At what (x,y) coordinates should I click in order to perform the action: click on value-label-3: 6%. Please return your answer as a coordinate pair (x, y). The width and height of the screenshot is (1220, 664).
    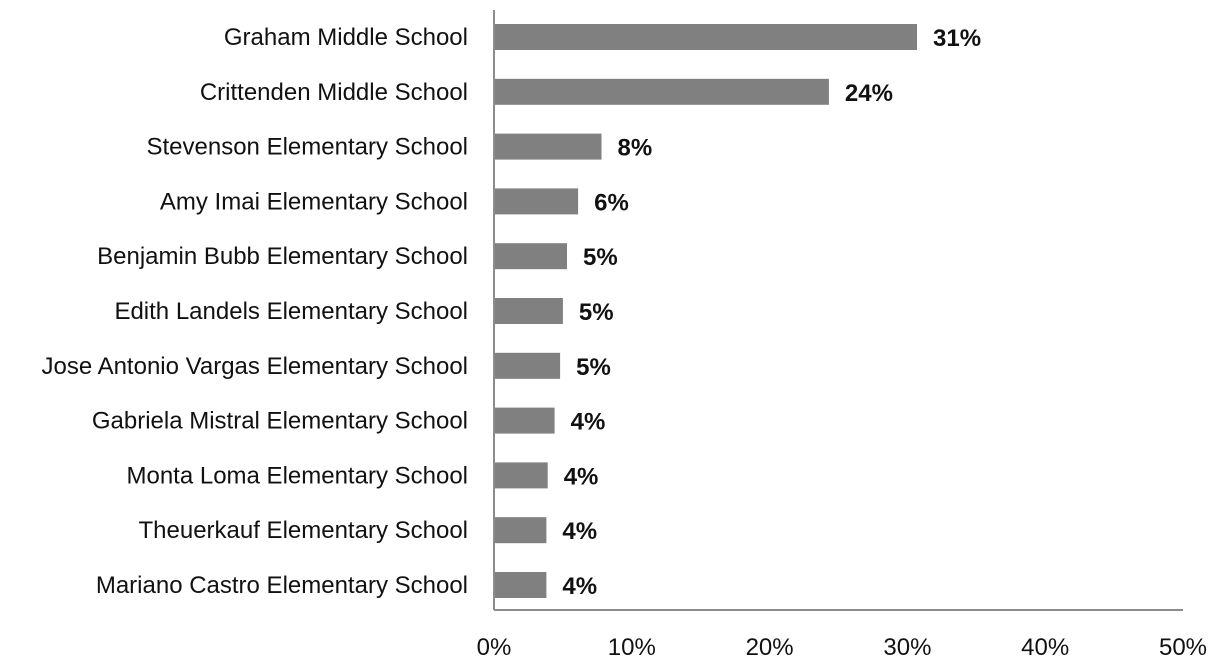
    Looking at the image, I should click on (611, 202).